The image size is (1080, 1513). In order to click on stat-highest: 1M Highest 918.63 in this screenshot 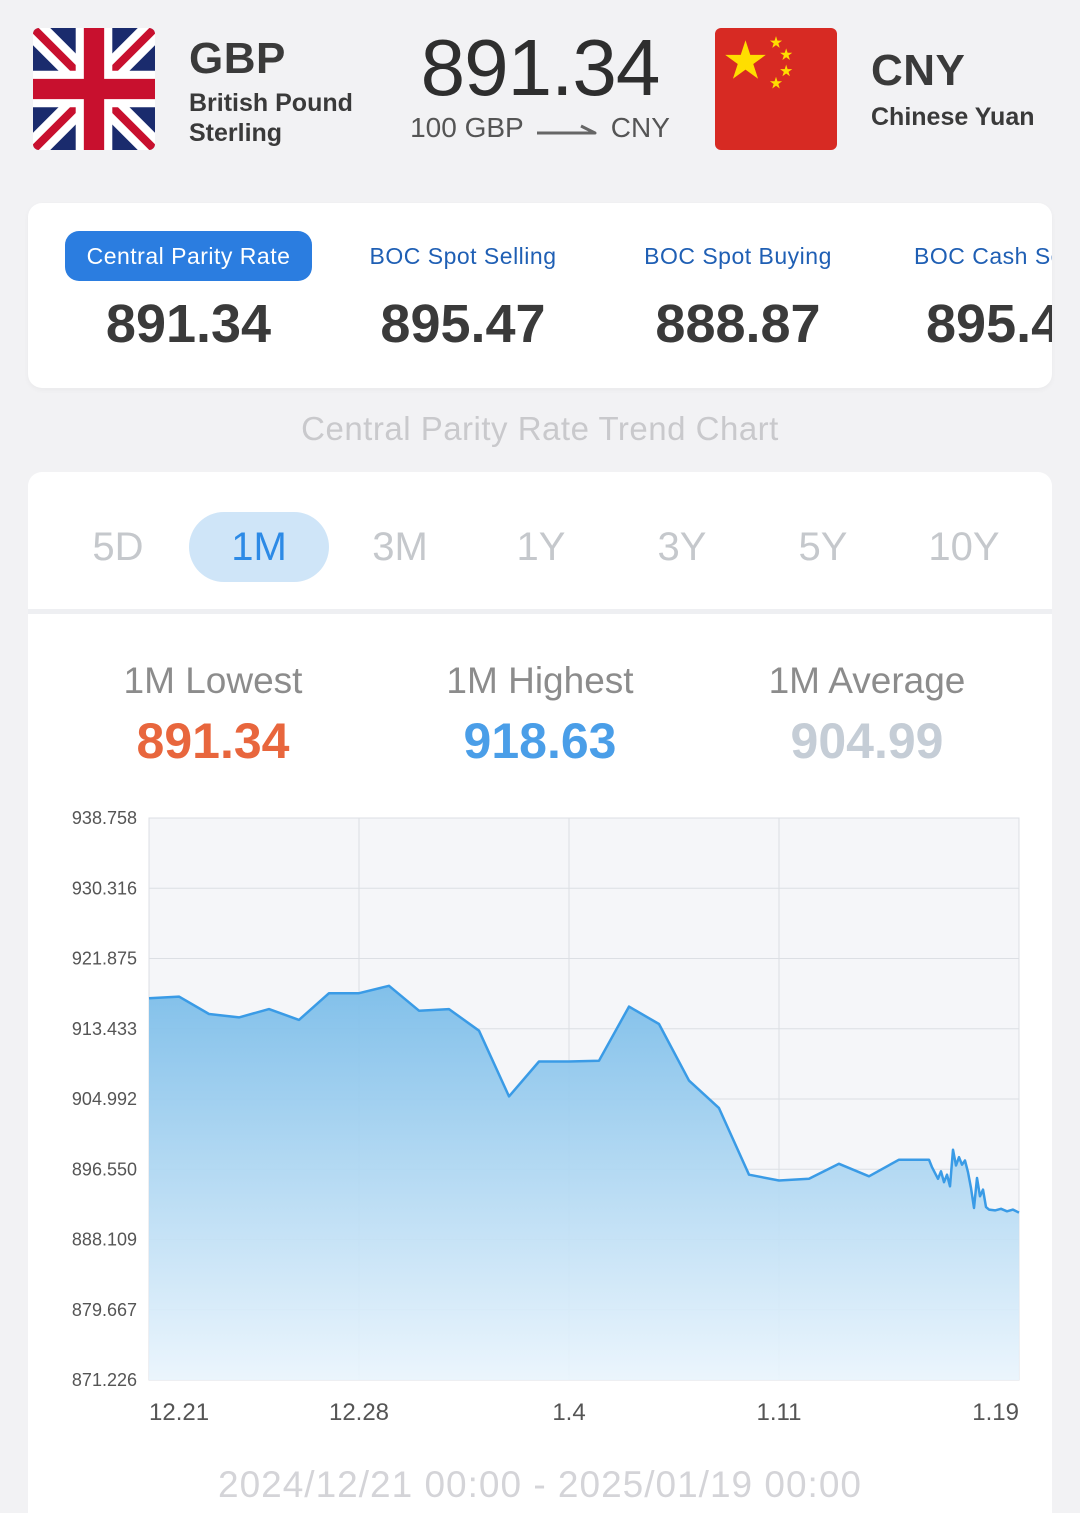, I will do `click(540, 715)`.